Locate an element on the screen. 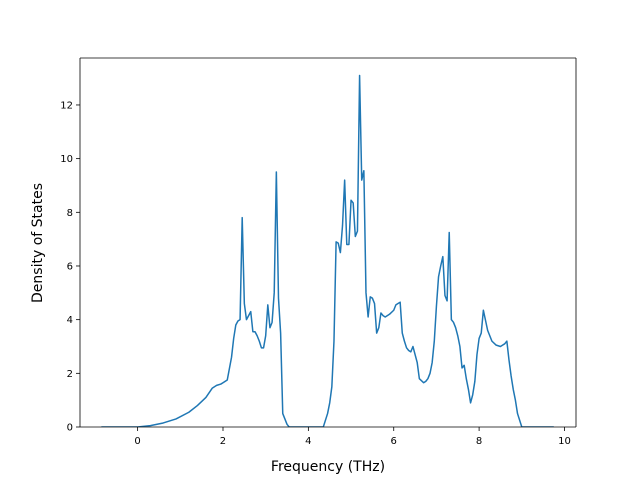  x-tick-label-4: 4 is located at coordinates (308, 441).